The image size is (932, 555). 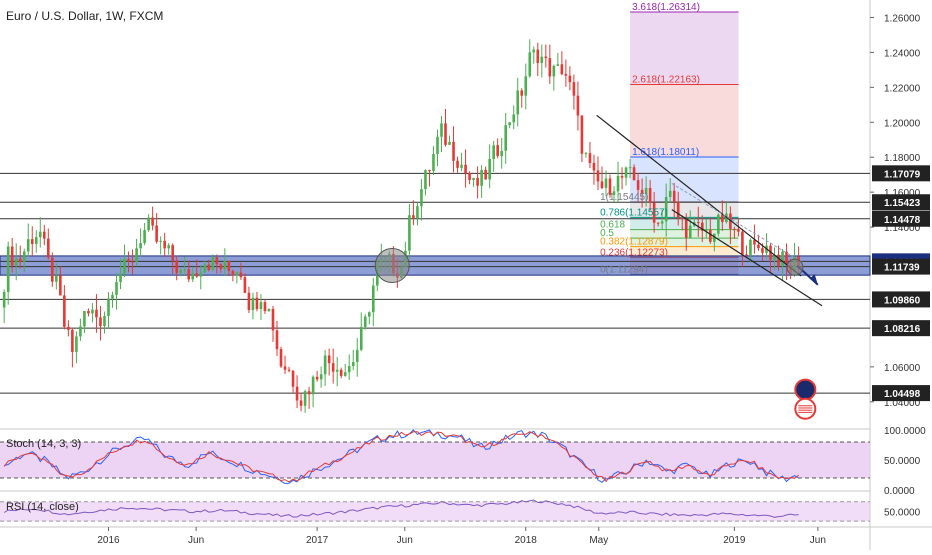 What do you see at coordinates (813, 279) in the screenshot?
I see `projection-arrow-head` at bounding box center [813, 279].